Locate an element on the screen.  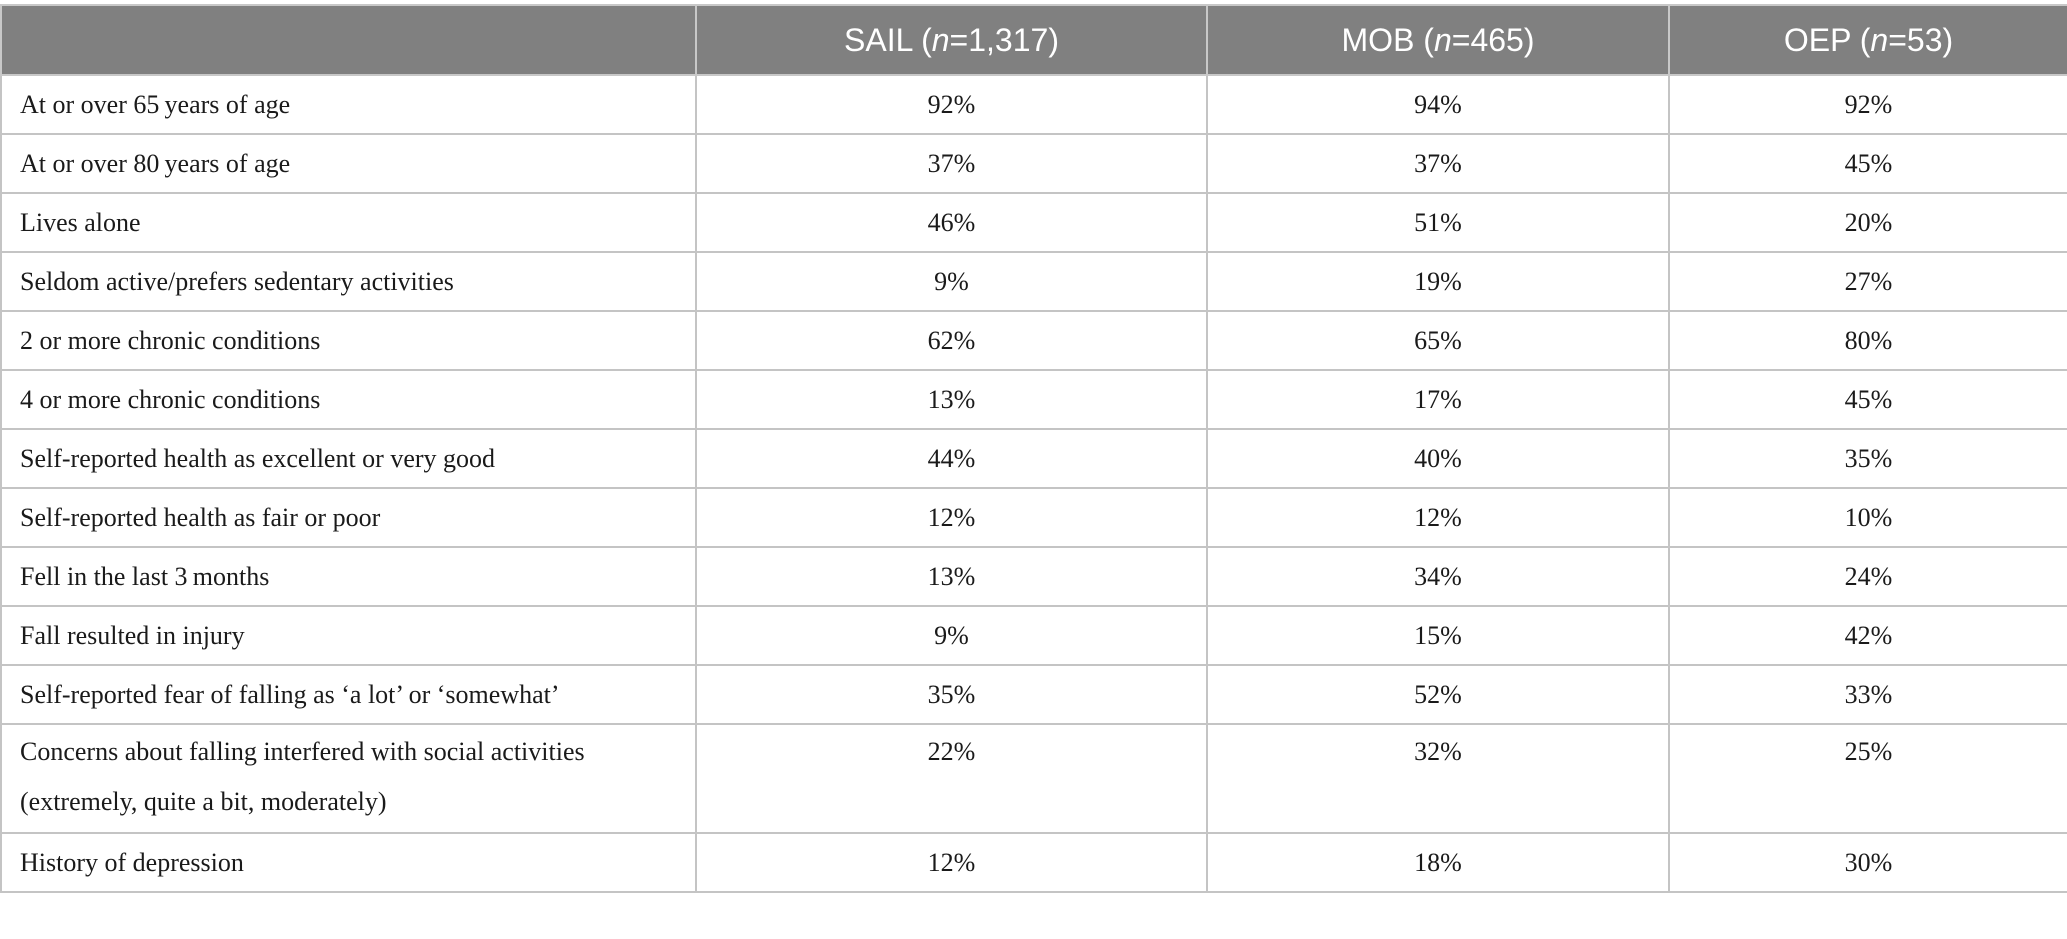
header-empty-cell is located at coordinates (348, 40).